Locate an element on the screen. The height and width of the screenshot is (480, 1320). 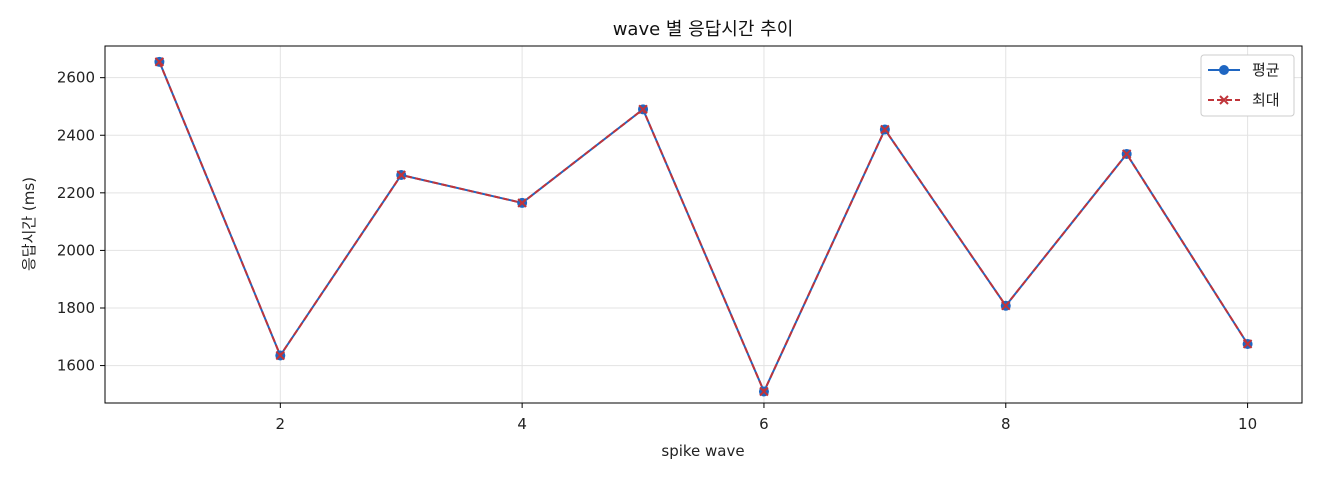
y-tick-label: 2600 is located at coordinates (76, 78).